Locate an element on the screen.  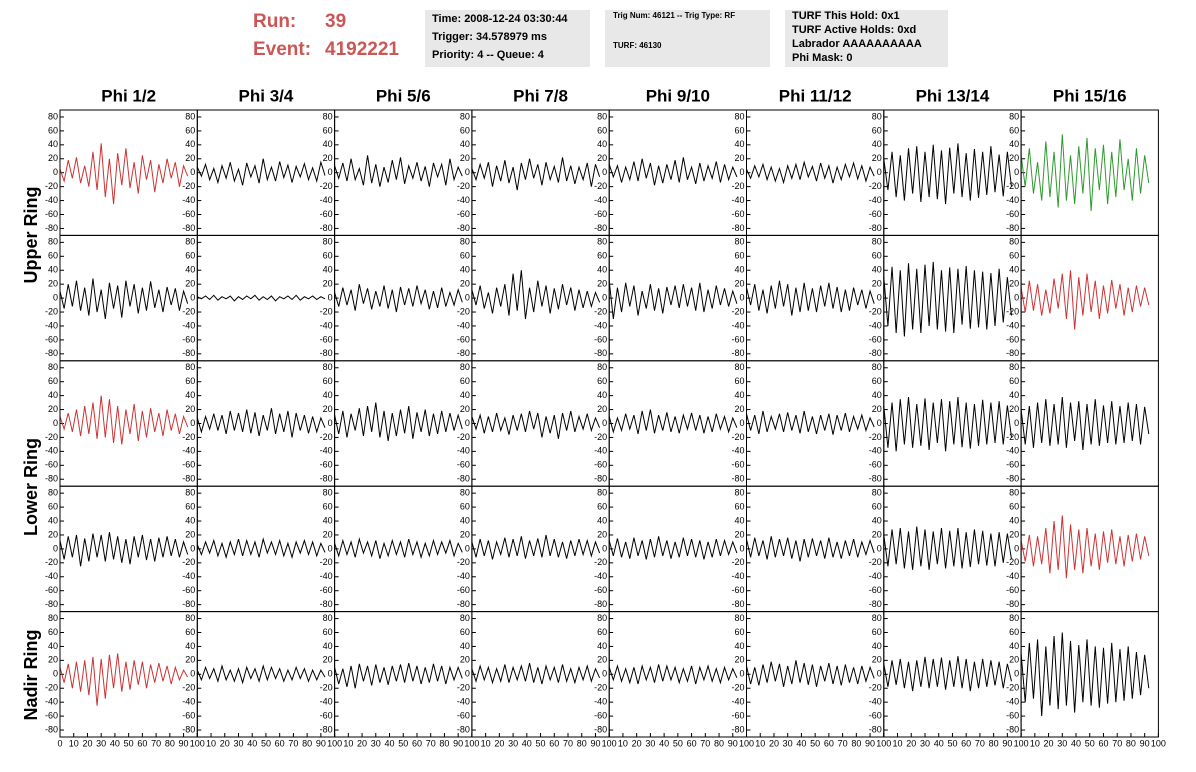
time-line: Time: 2008-12-24 03:30:44 is located at coordinates (500, 19).